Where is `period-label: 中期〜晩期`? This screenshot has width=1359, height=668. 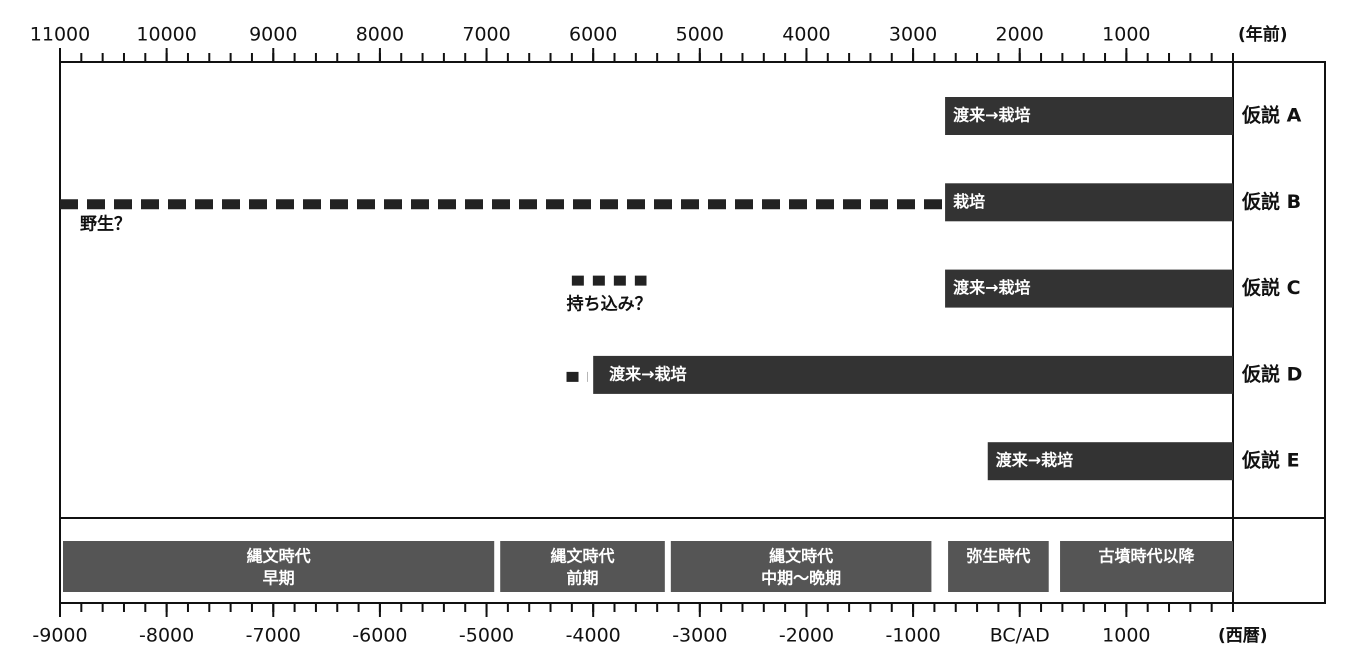 period-label: 中期〜晩期 is located at coordinates (801, 578).